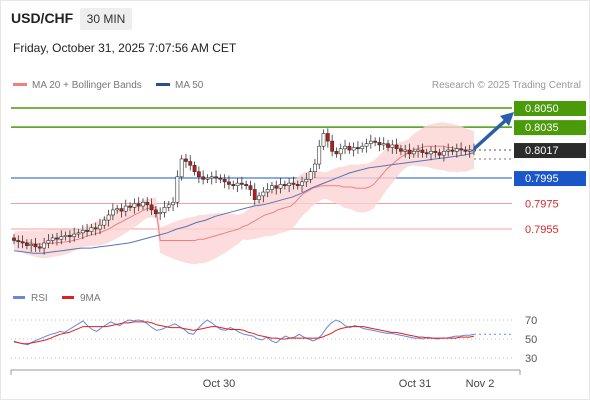 The width and height of the screenshot is (590, 400). Describe the element at coordinates (542, 128) in the screenshot. I see `target-level-label: 0.8035` at that location.